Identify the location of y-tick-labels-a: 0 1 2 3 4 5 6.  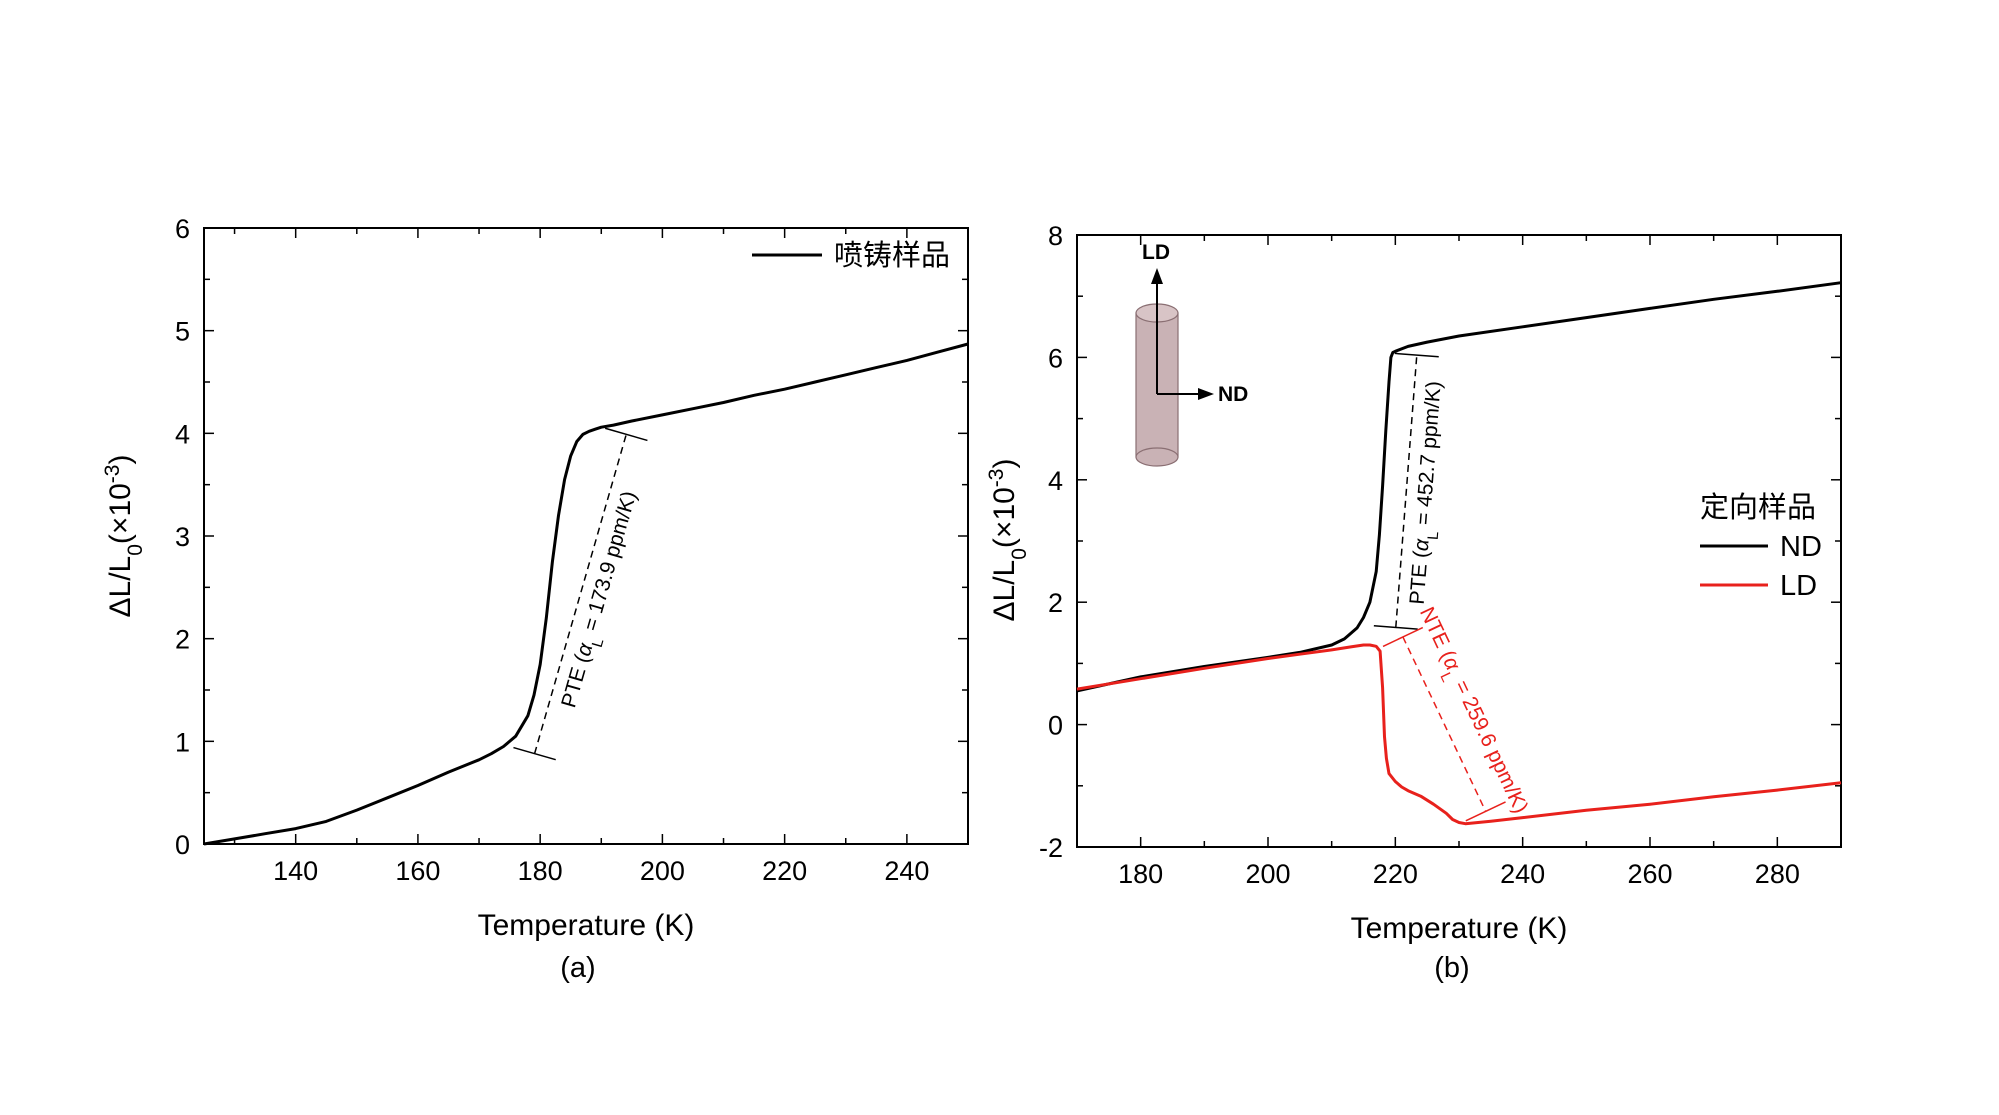
(182, 537).